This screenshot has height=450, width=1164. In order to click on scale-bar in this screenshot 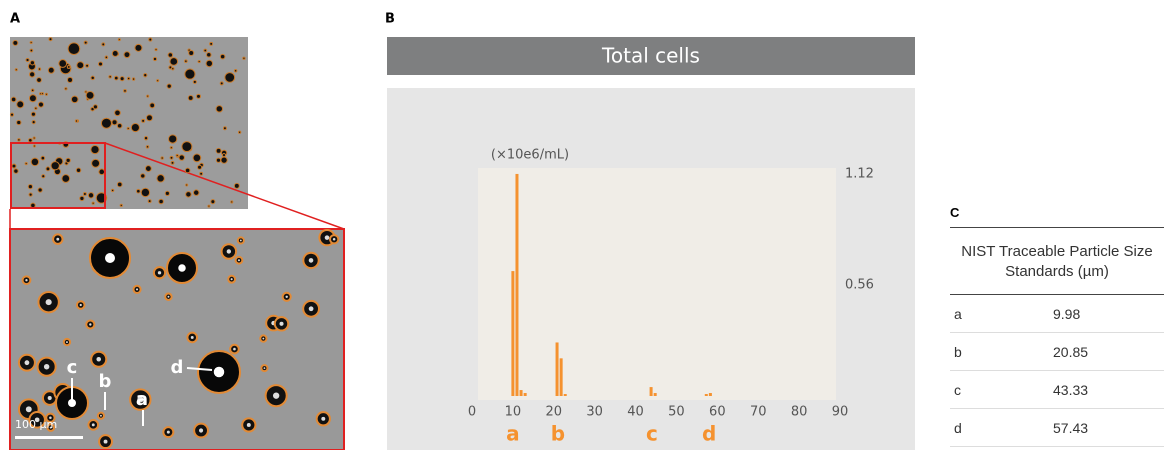, I will do `click(22, 210)`.